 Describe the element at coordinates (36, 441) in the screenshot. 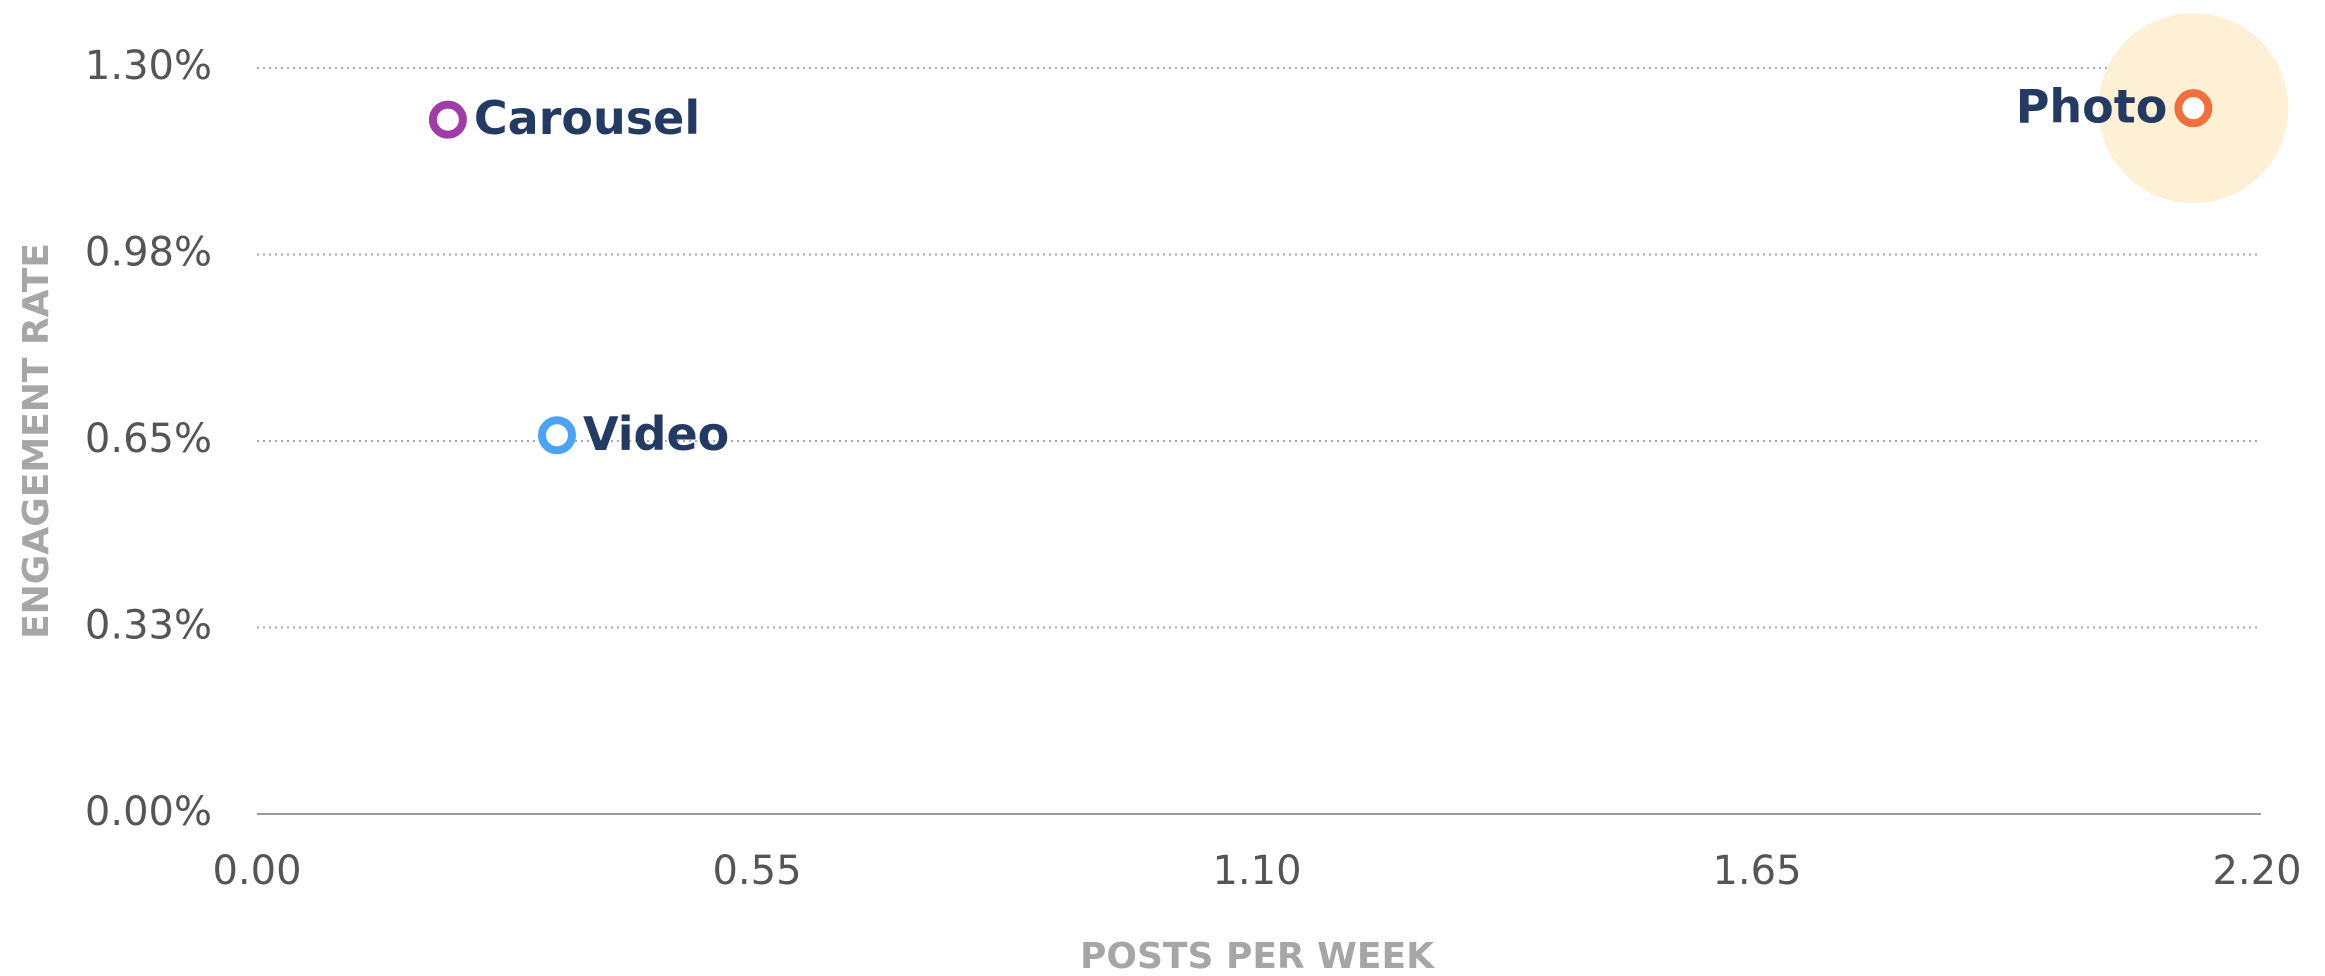

I see `y-axis-title: ENGAGEMENT RATE` at that location.